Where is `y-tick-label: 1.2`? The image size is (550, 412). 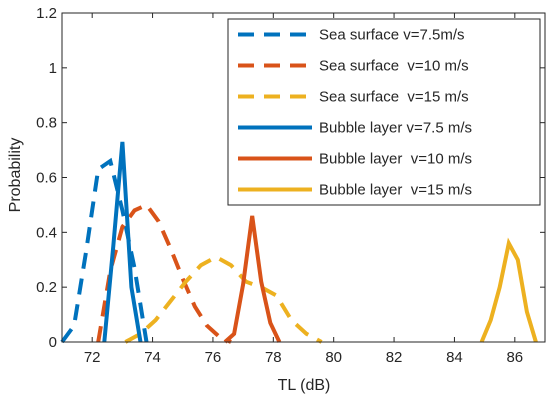
y-tick-label: 1.2 is located at coordinates (46, 13).